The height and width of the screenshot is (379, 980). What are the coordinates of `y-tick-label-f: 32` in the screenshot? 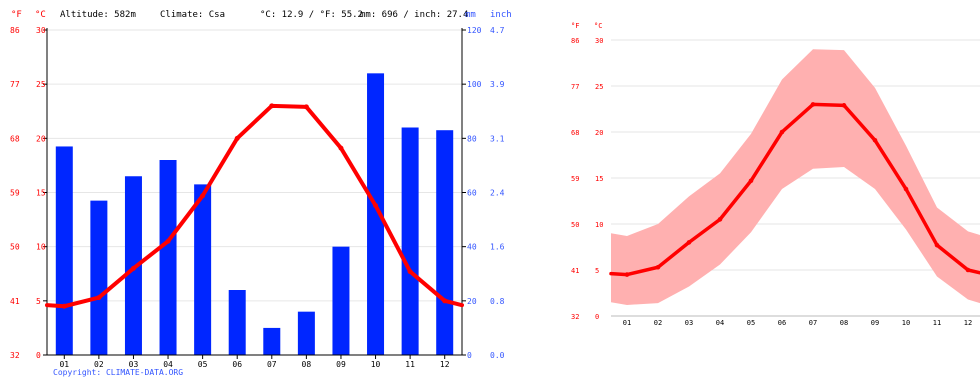 It's located at (575, 317).